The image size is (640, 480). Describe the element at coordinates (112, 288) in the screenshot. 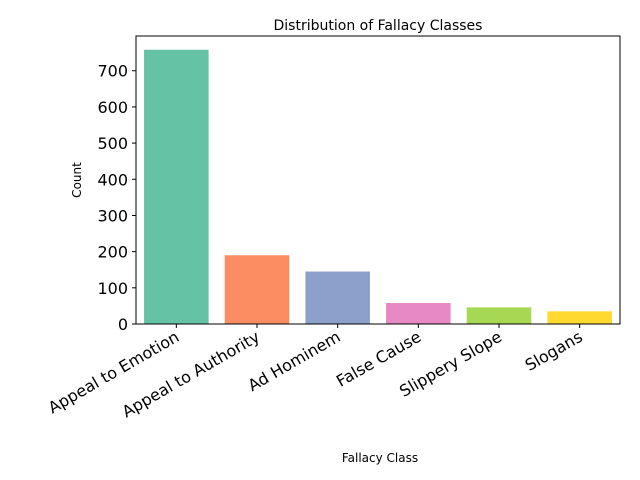

I see `y-tick-label: 100` at that location.